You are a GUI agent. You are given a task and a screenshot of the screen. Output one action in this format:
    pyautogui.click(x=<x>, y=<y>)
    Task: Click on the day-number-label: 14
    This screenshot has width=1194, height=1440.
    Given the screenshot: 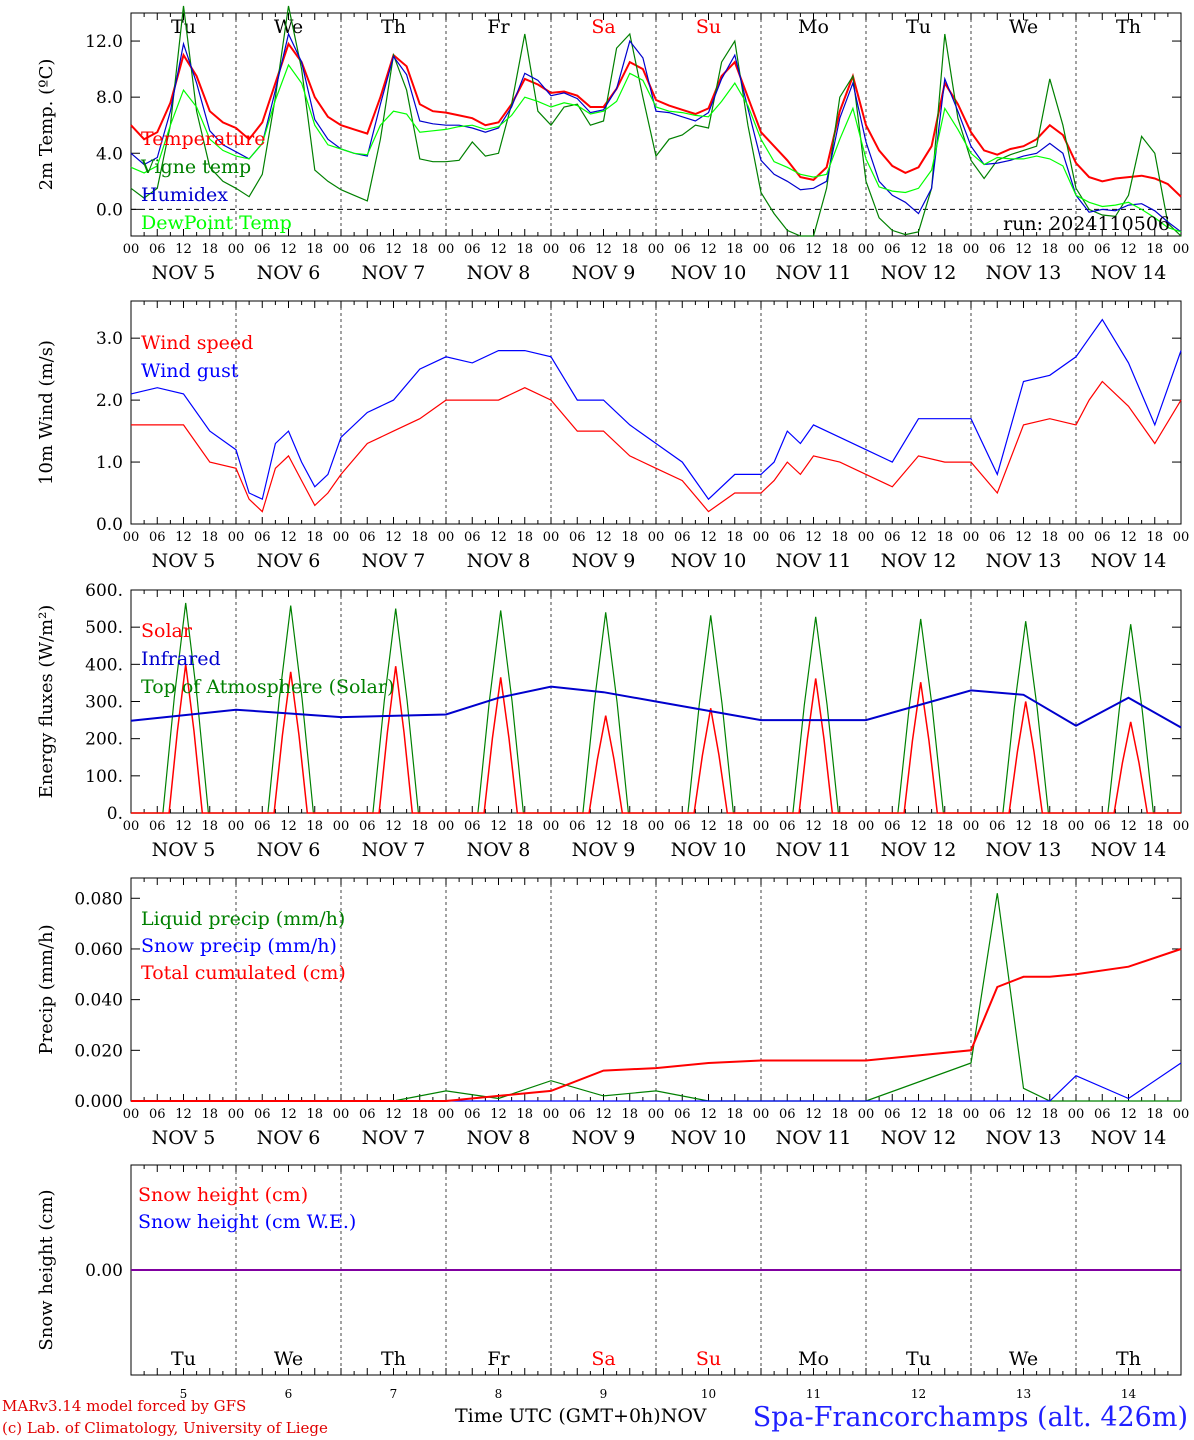 What is the action you would take?
    pyautogui.click(x=1129, y=1393)
    